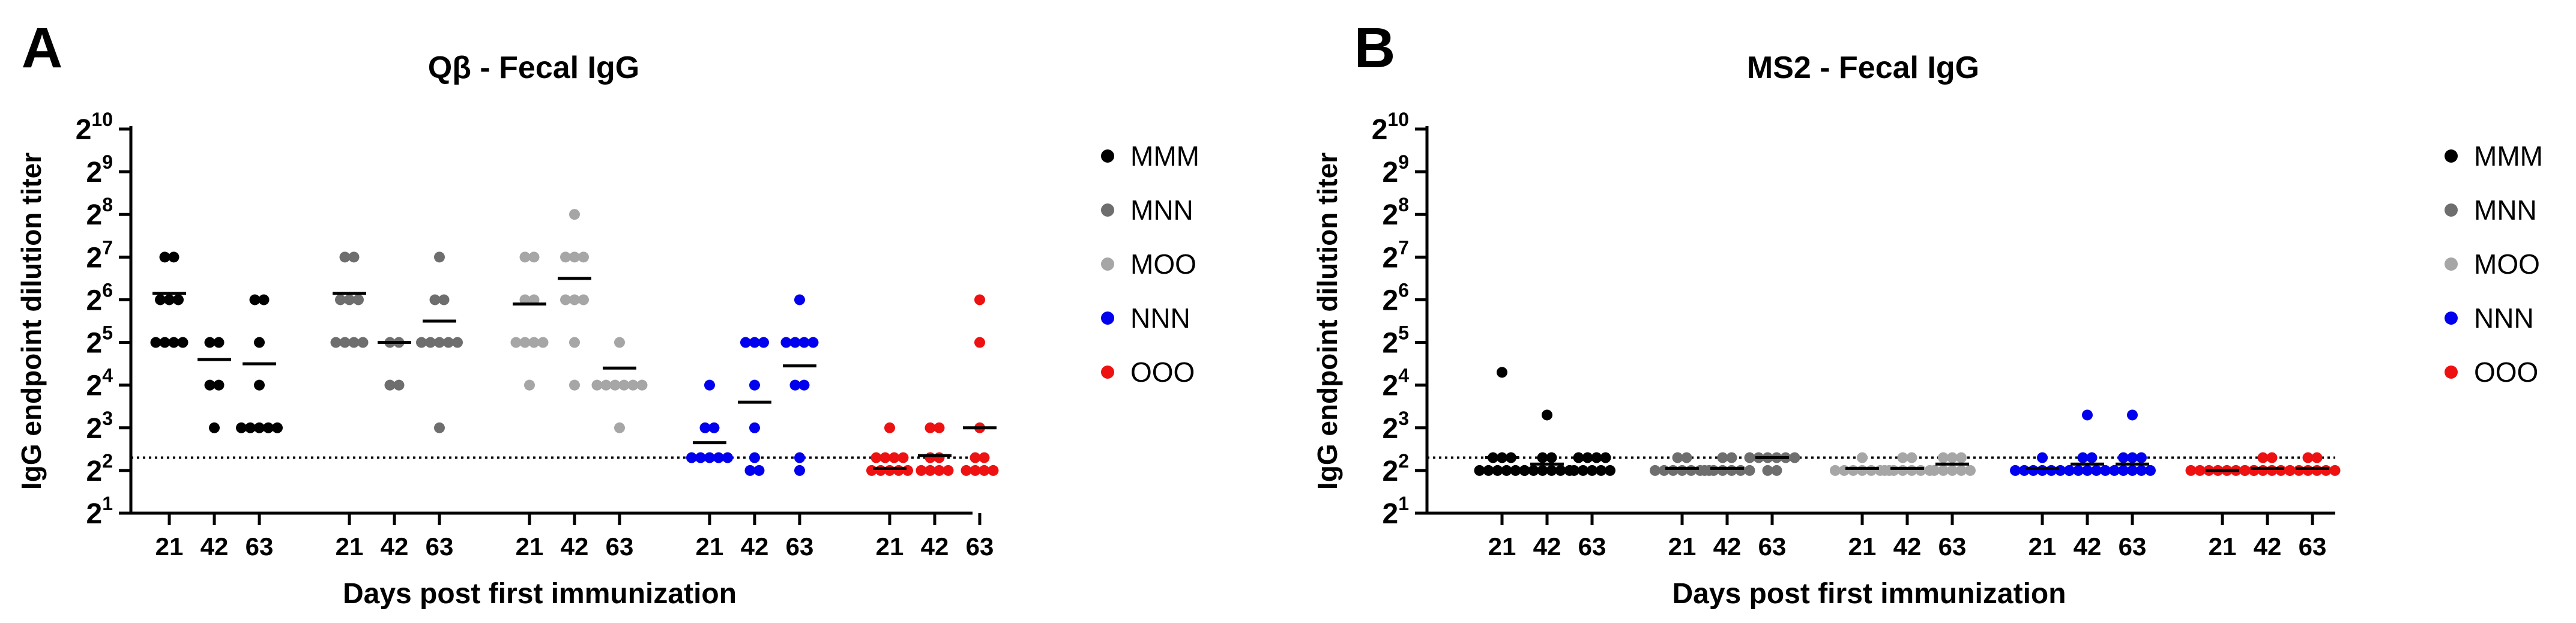  What do you see at coordinates (107, 376) in the screenshot?
I see `y-tick-exponent: 4` at bounding box center [107, 376].